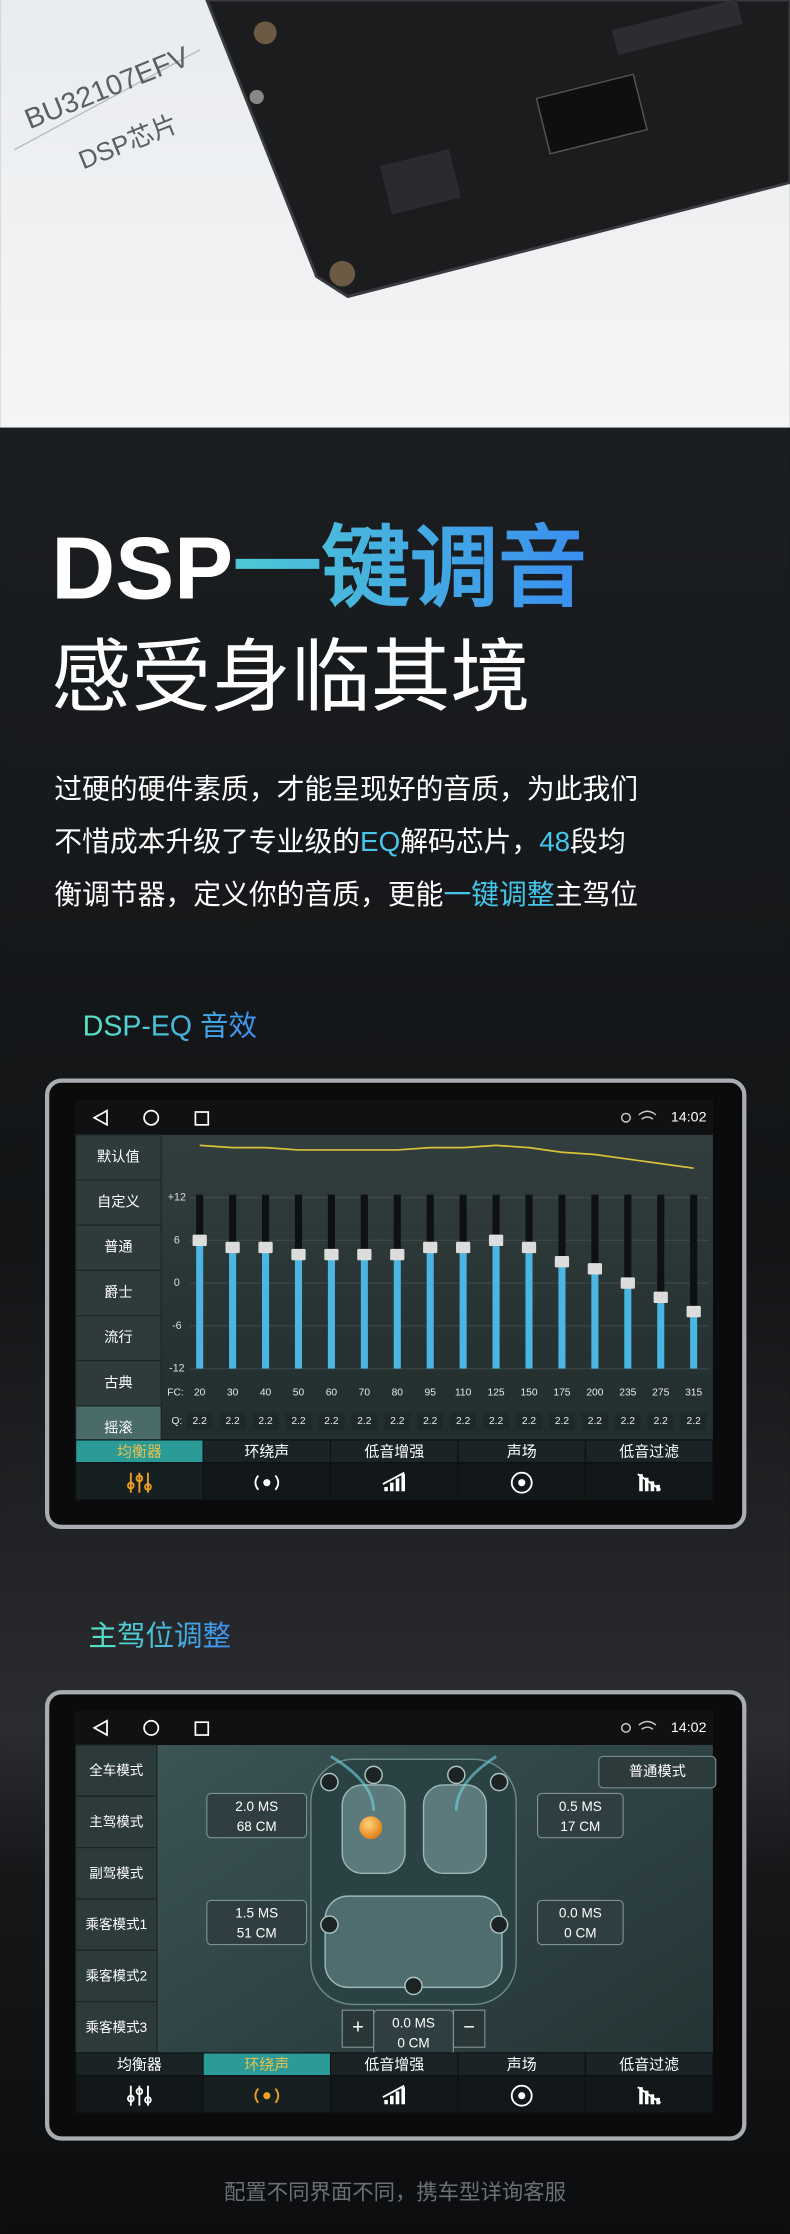  What do you see at coordinates (177, 1326) in the screenshot?
I see `scale-label: -6` at bounding box center [177, 1326].